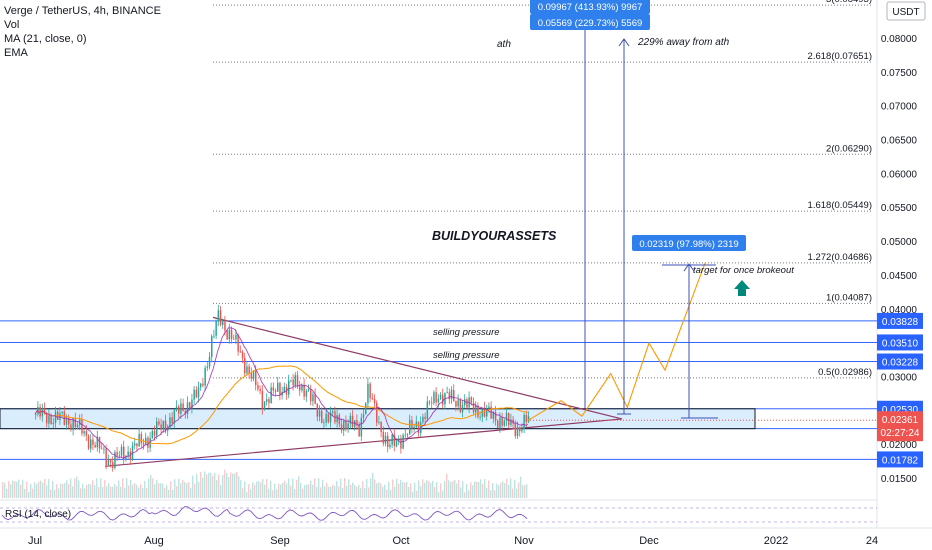 This screenshot has width=932, height=550. I want to click on measure-arrowhead-target, so click(689, 267).